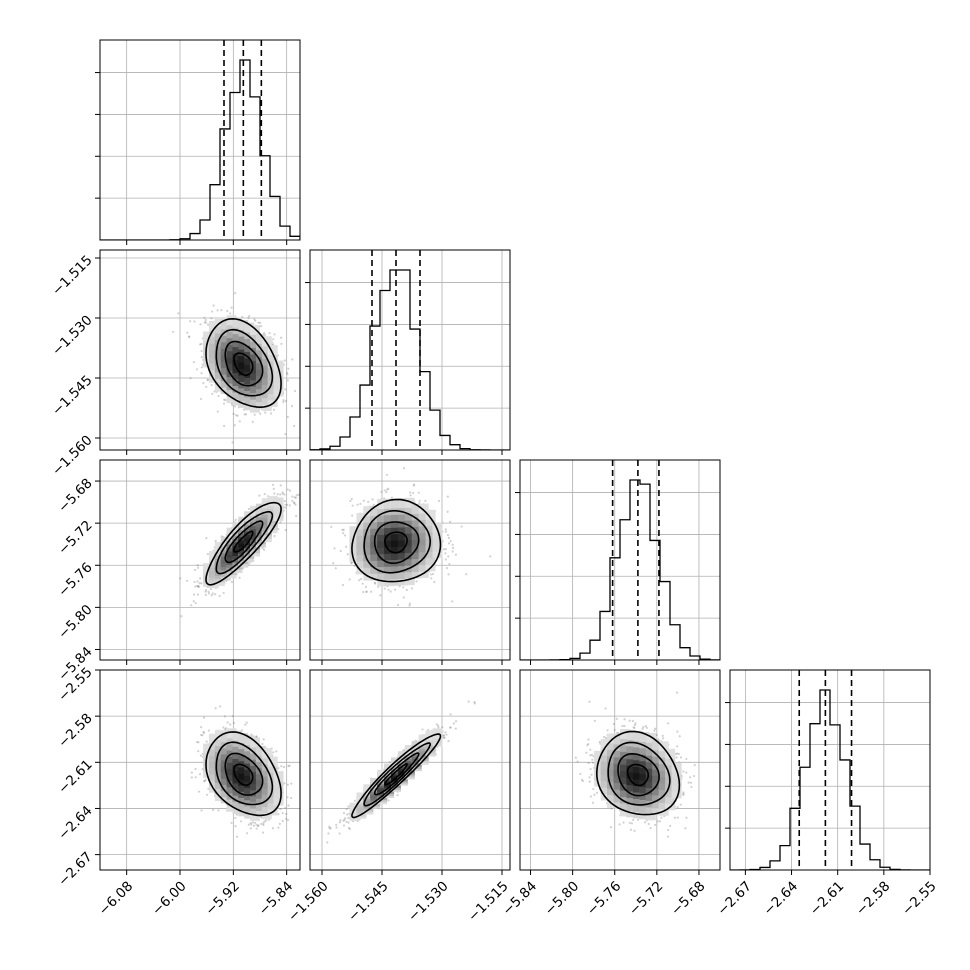 This screenshot has height=970, width=970. I want to click on panel-content, so click(620, 560).